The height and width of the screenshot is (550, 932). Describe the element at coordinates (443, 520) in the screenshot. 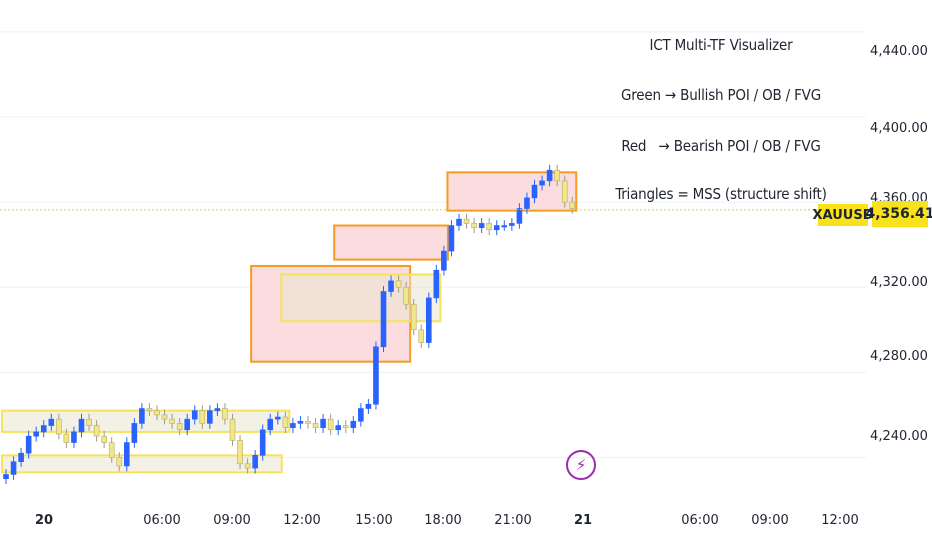

I see `x-tick-label: 18:00` at that location.